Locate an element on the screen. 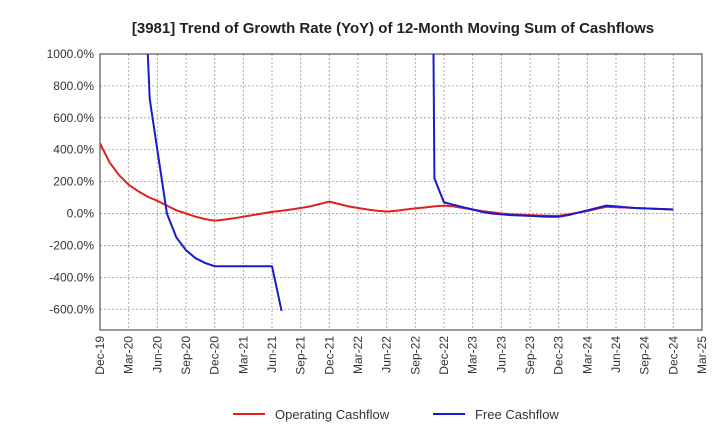 The height and width of the screenshot is (440, 720). y-tick-label: 600.0% is located at coordinates (73, 118).